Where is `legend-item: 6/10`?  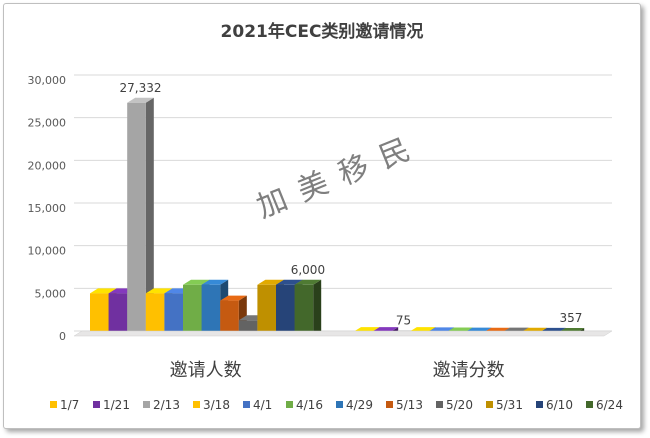 legend-item: 6/10 is located at coordinates (554, 405).